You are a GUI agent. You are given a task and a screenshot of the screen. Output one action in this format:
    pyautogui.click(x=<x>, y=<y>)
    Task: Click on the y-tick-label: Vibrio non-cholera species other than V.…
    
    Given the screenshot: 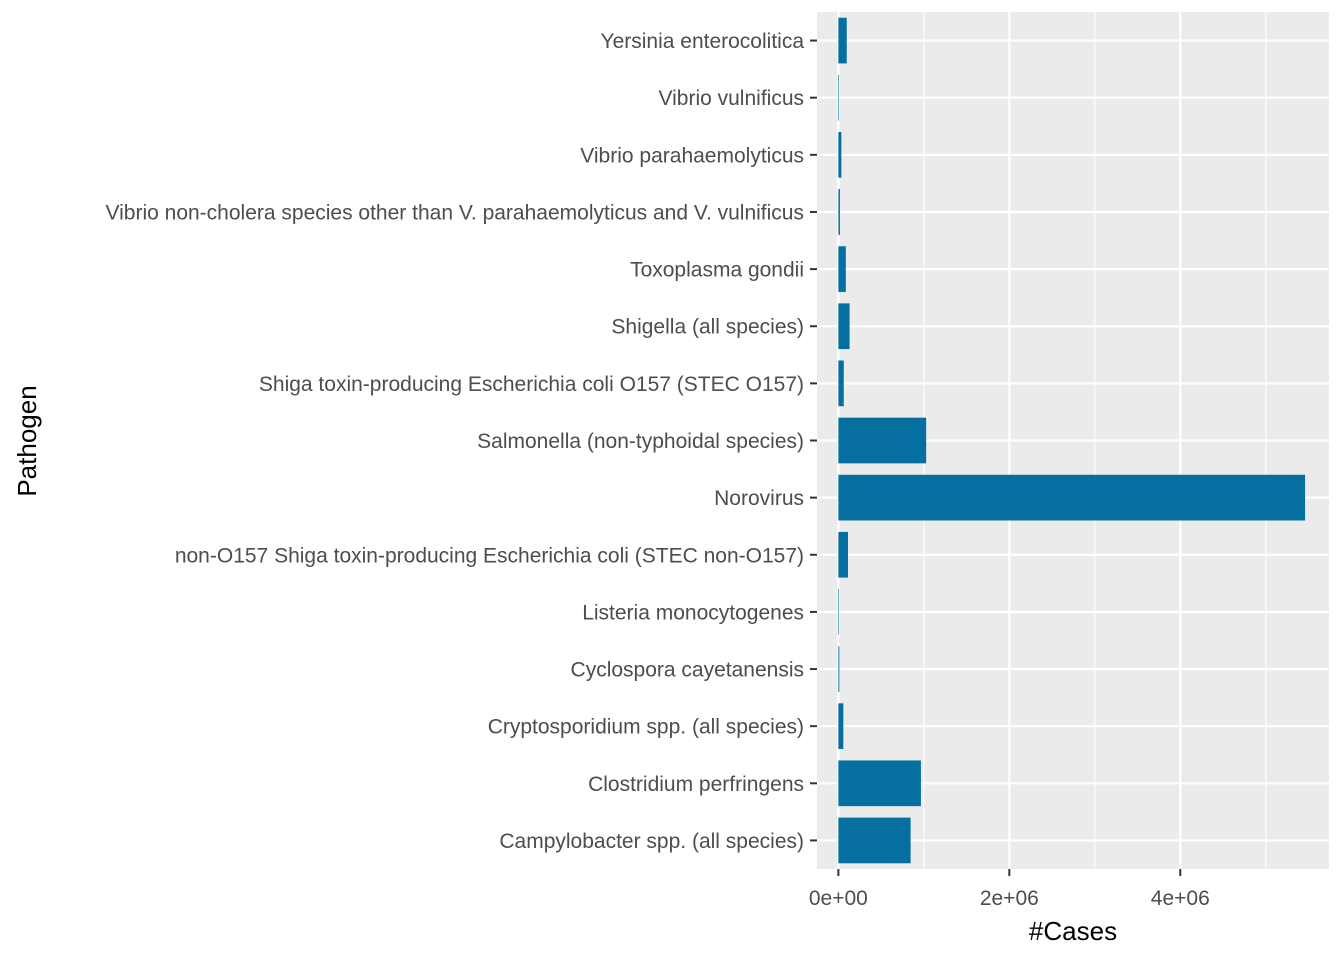 What is the action you would take?
    pyautogui.click(x=455, y=212)
    